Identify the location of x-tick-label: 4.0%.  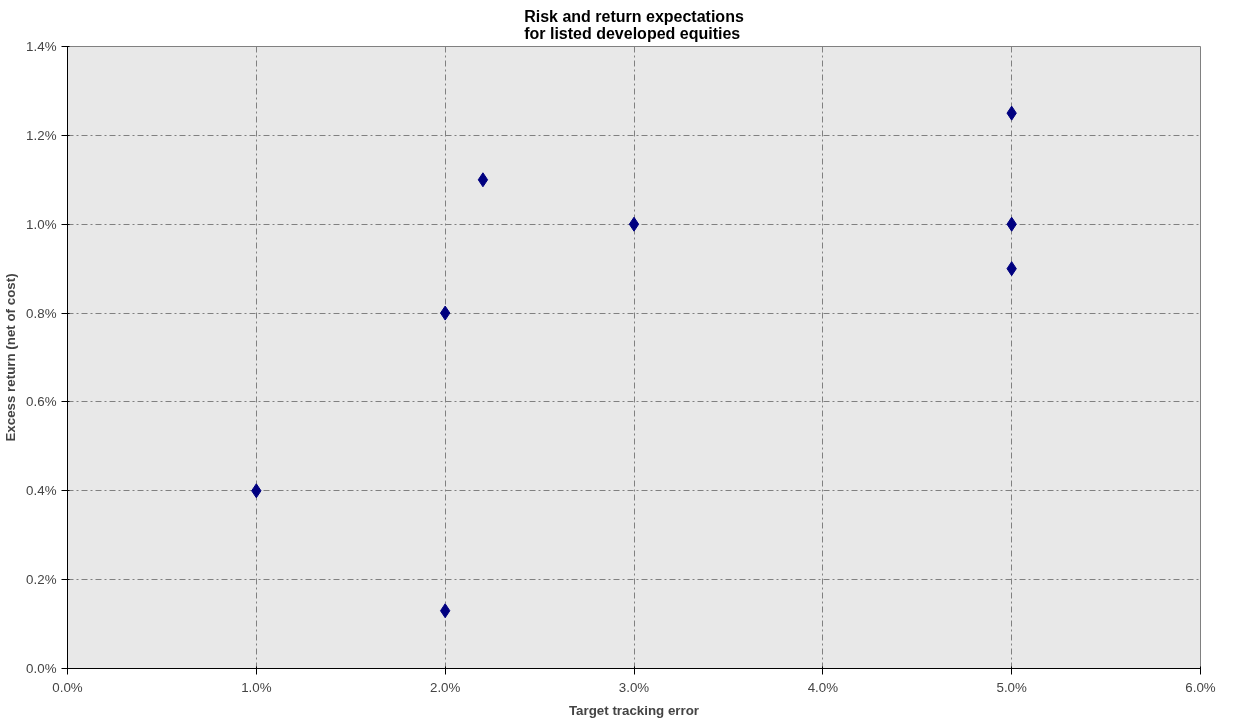
(823, 687).